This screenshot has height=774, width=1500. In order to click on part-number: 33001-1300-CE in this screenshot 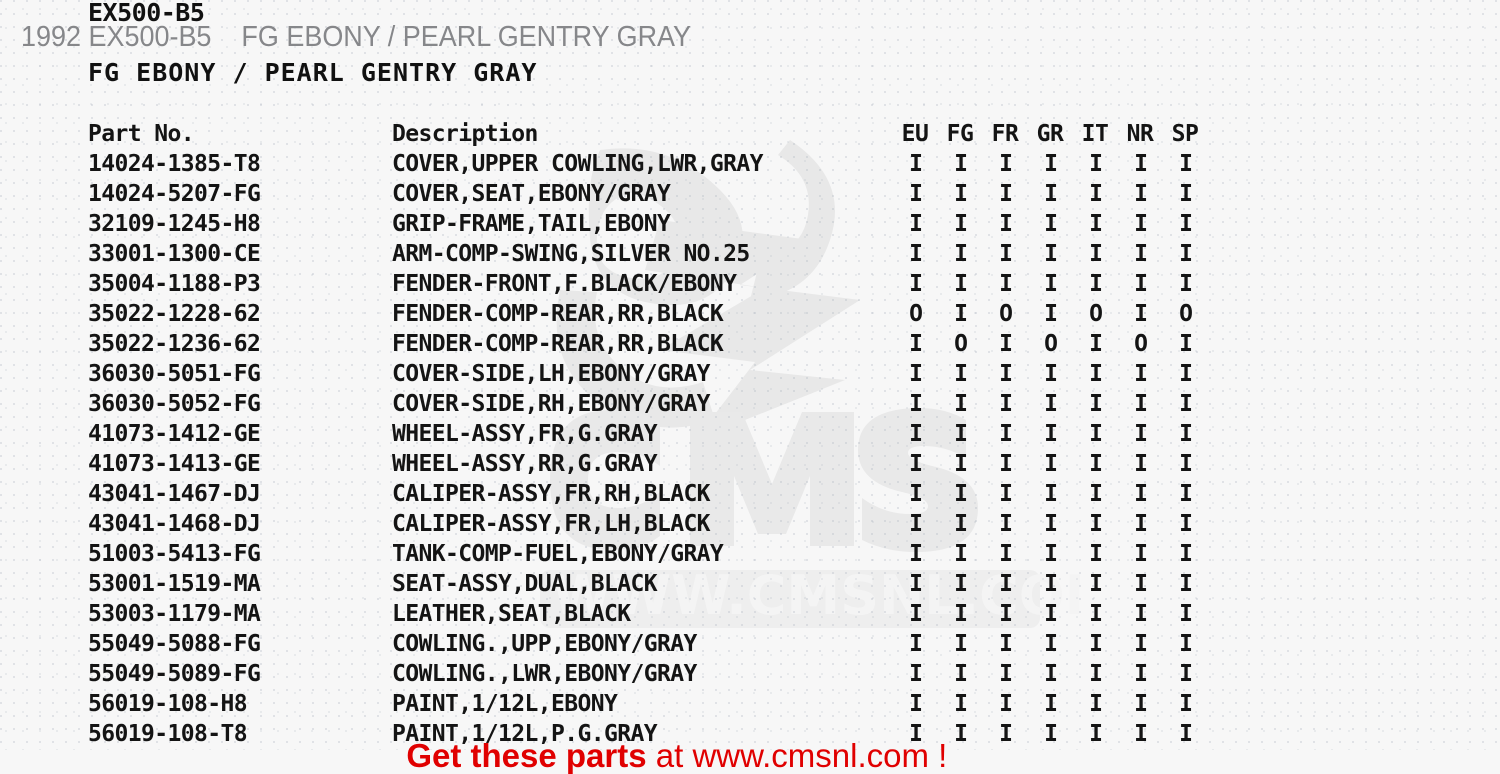, I will do `click(174, 254)`.